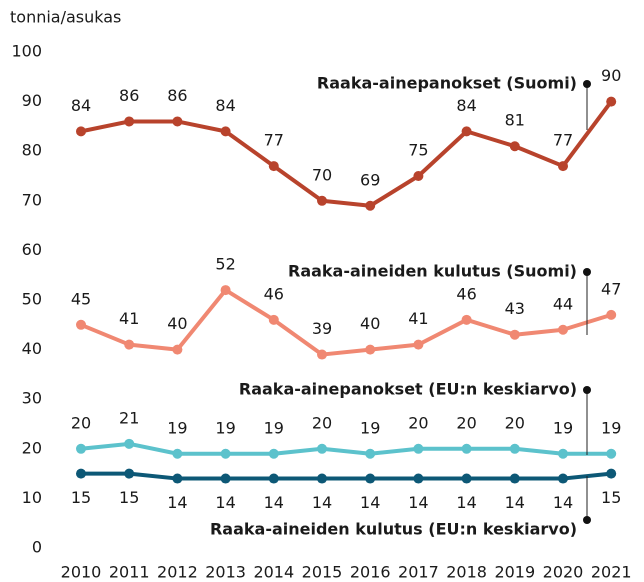  What do you see at coordinates (273, 572) in the screenshot?
I see `x-tick-label: 2014` at bounding box center [273, 572].